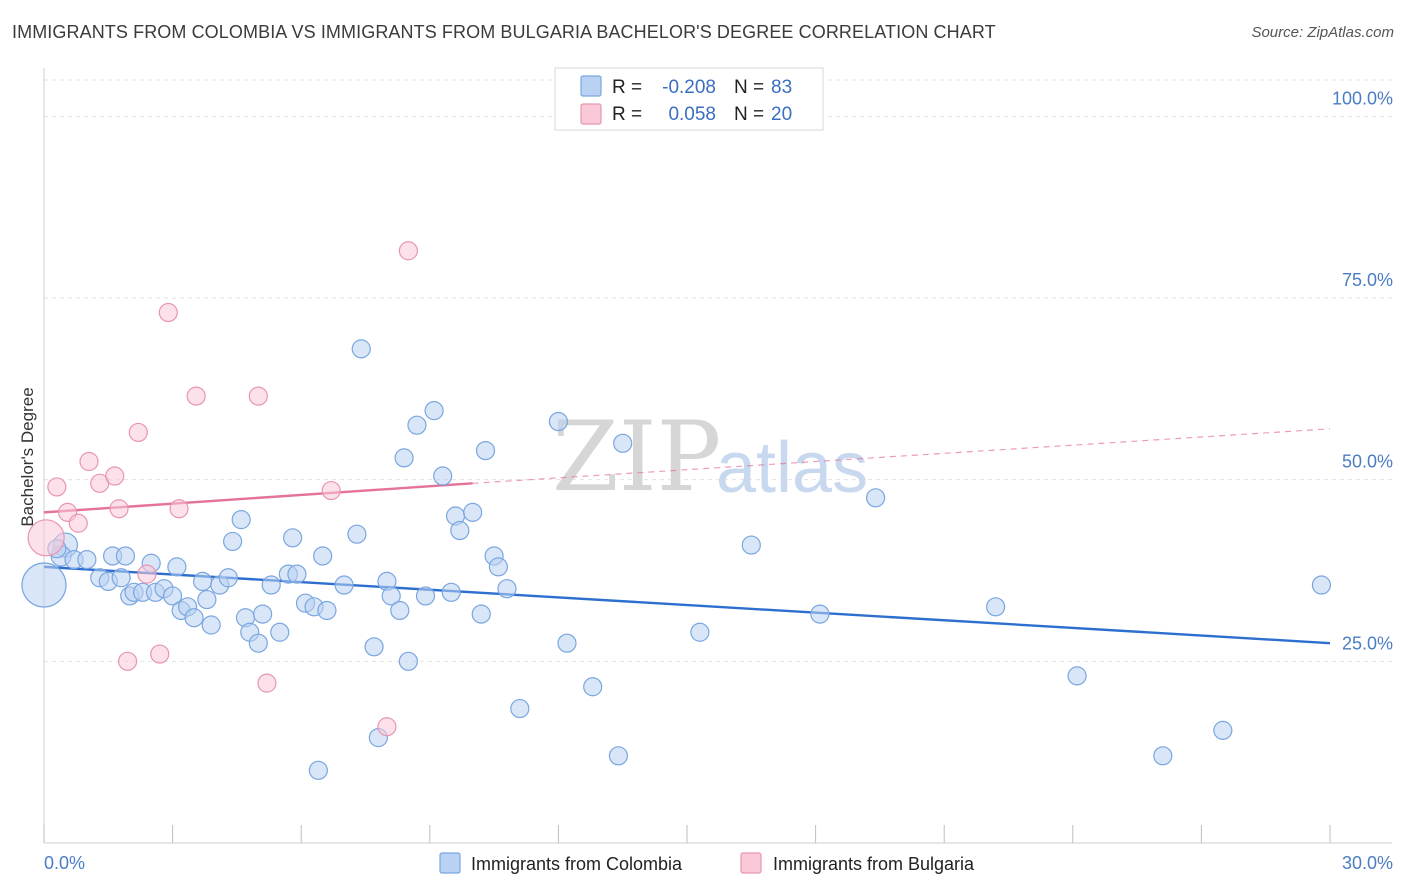 The image size is (1406, 892). I want to click on y-axis-label: Bachelor's Degree, so click(27, 456).